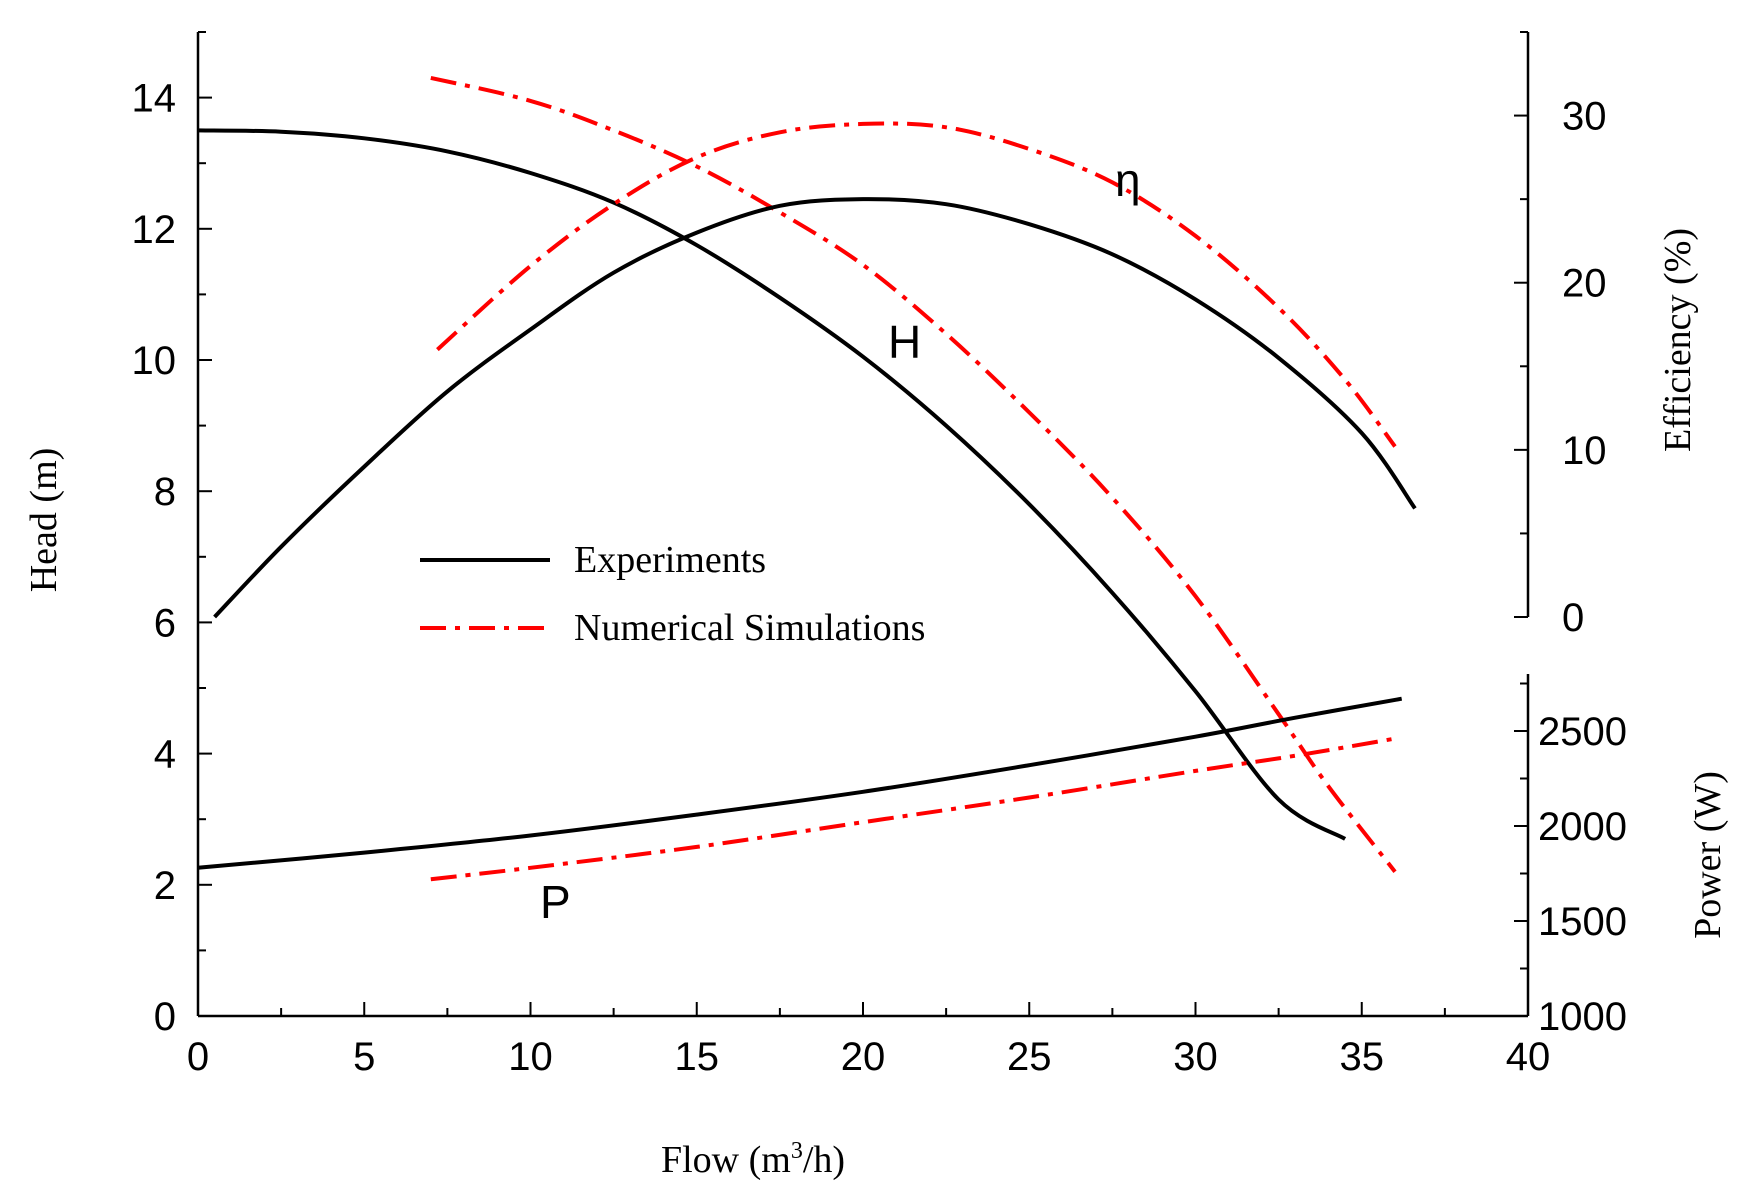 This screenshot has width=1750, height=1197. I want to click on x-tick-label: 30, so click(1195, 1057).